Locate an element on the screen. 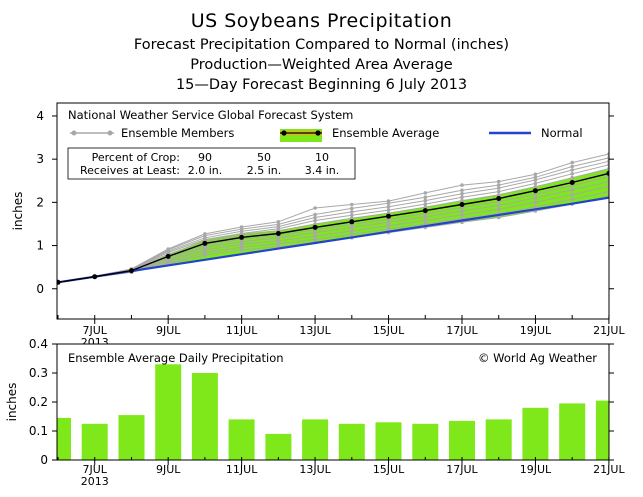 This screenshot has width=643, height=497. bar-y-tick-label: 0.3 is located at coordinates (38, 373).